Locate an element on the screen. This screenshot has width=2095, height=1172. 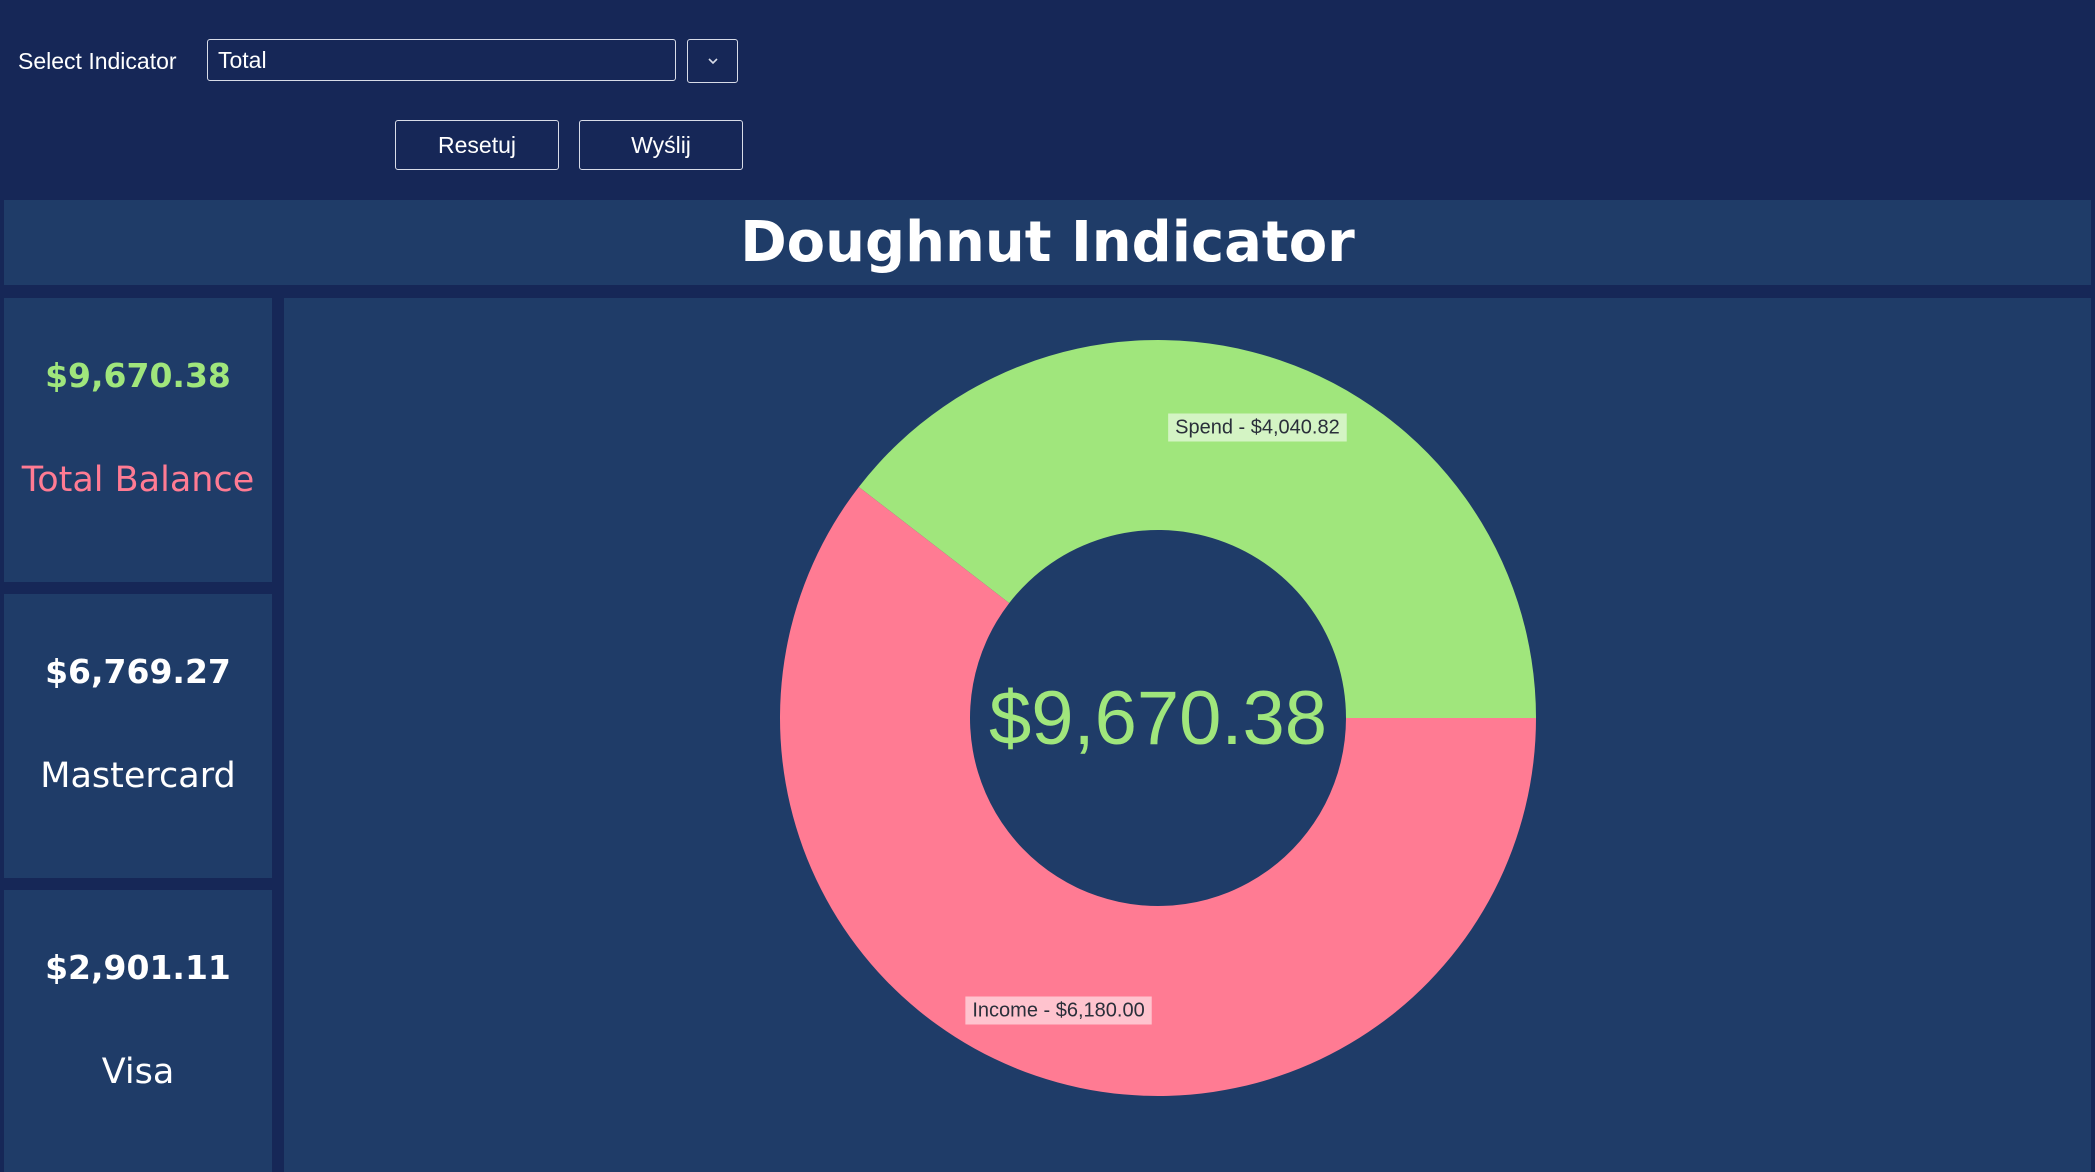
card-visa: $2,901.11 Visa is located at coordinates (138, 1031).